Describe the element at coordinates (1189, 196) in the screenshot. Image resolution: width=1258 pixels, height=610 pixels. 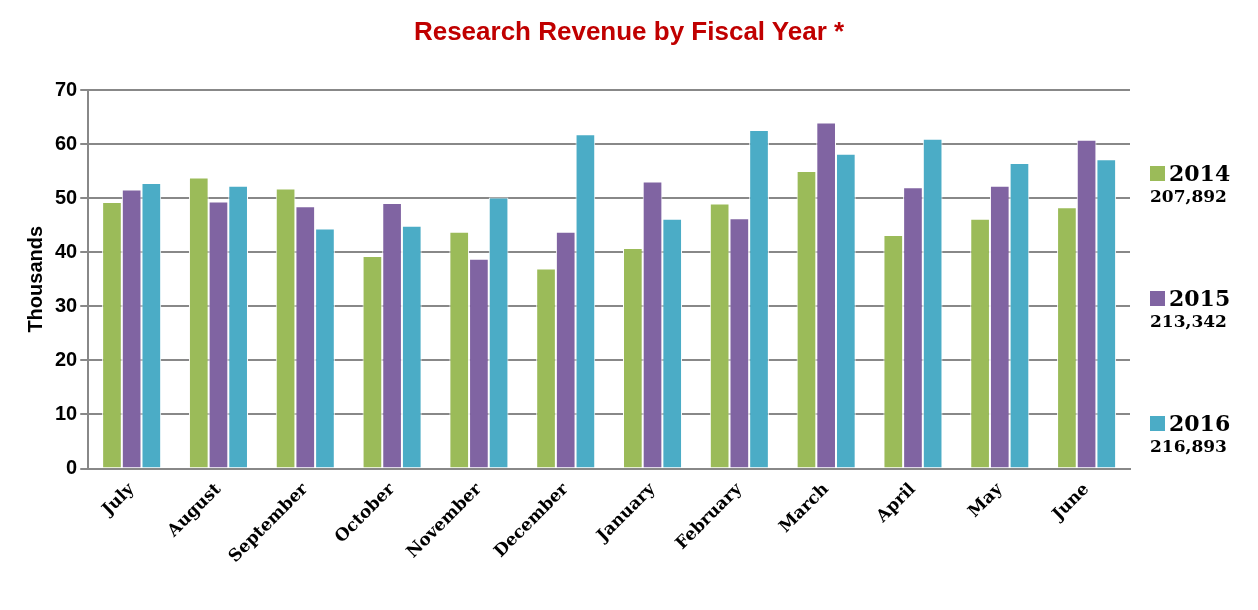
I see `text: 207,892` at that location.